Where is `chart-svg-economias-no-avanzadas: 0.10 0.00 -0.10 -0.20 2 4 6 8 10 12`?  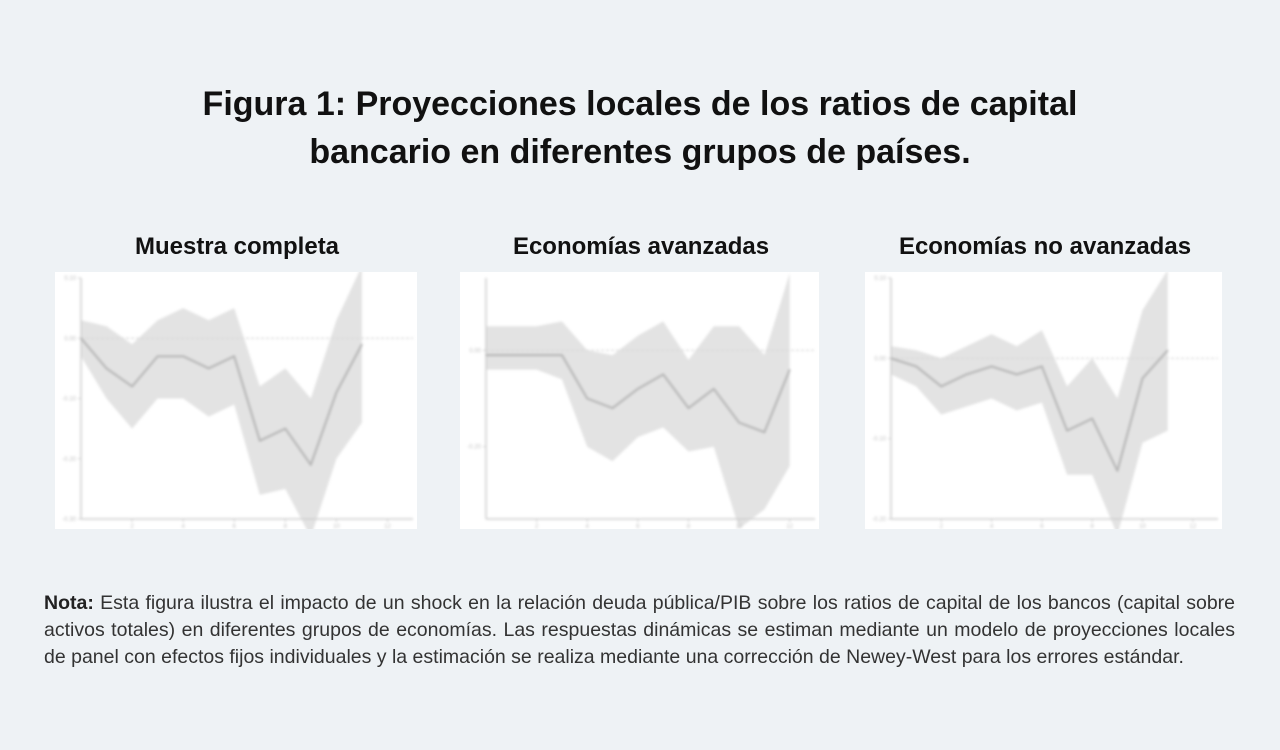
chart-svg-economias-no-avanzadas: 0.10 0.00 -0.10 -0.20 2 4 6 8 10 12 is located at coordinates (1045, 400).